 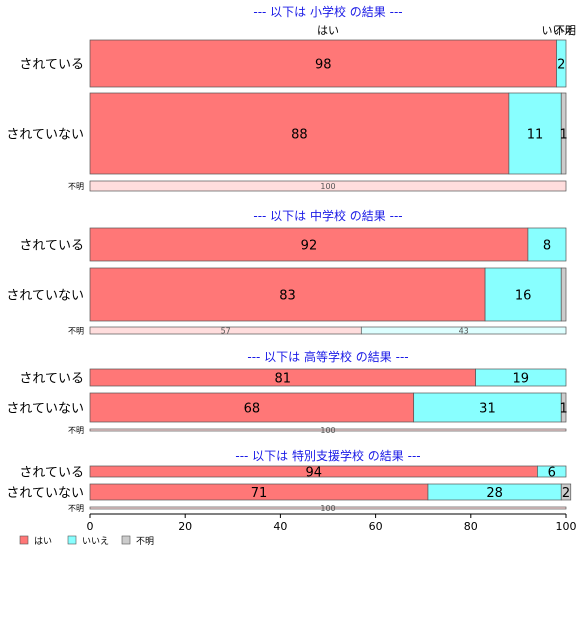 What do you see at coordinates (323, 65) in the screenshot?
I see `data-label: 98` at bounding box center [323, 65].